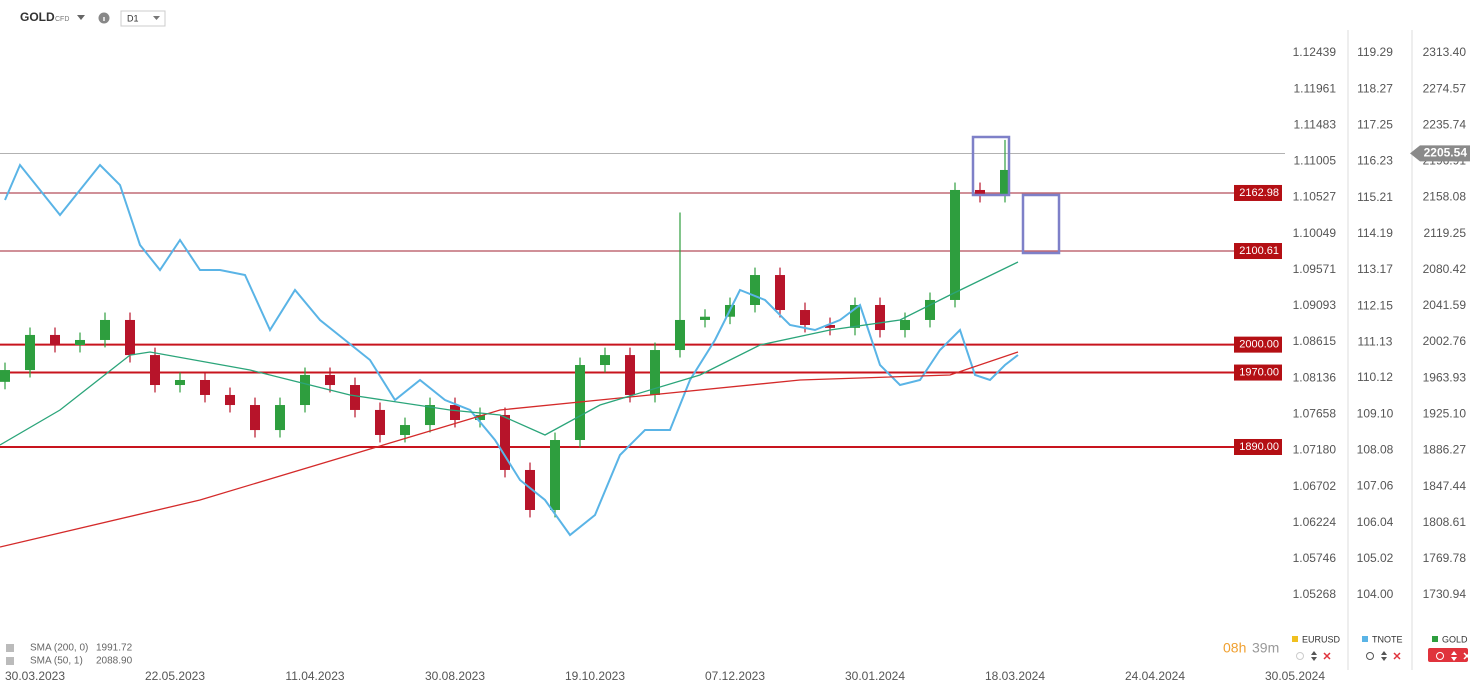 The height and width of the screenshot is (694, 1482). I want to click on x-tick-label: 11.04.2023, so click(314, 676).